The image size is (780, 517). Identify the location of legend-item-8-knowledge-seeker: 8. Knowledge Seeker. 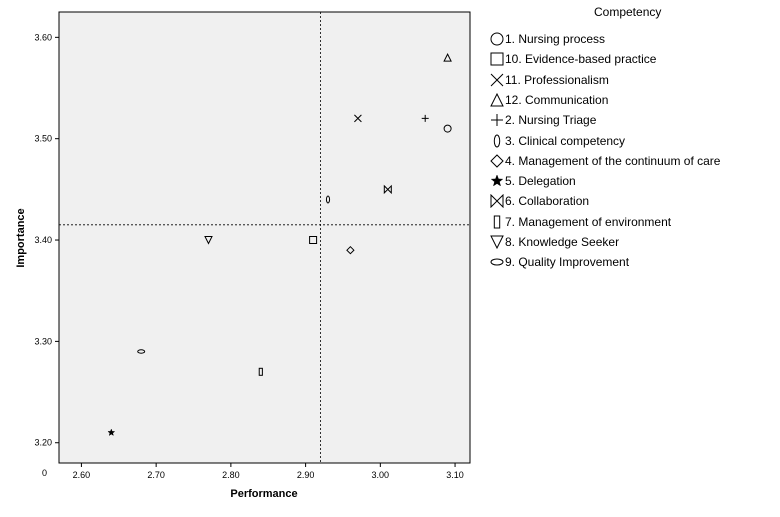
(554, 242).